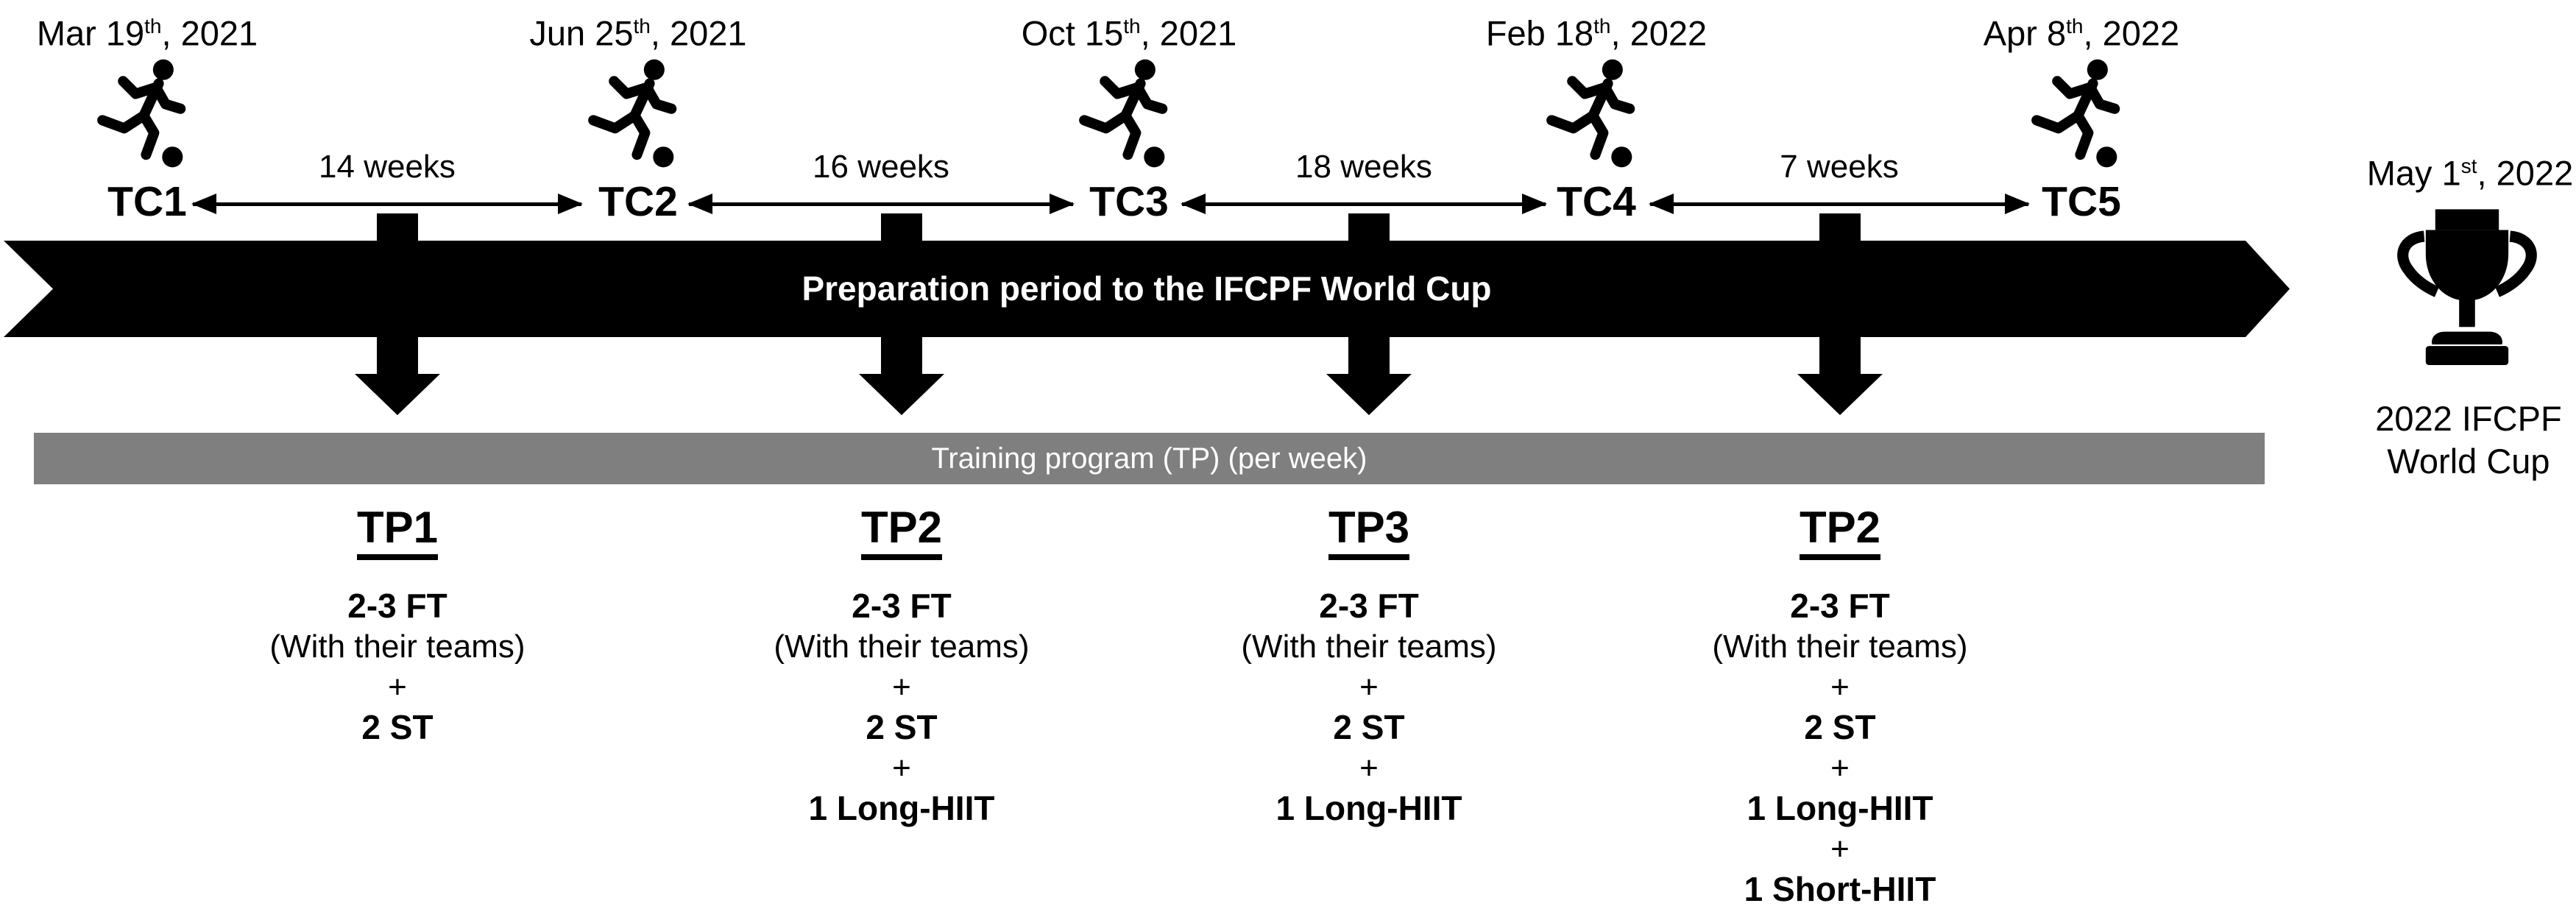 This screenshot has width=2576, height=920. I want to click on interval-label-3: 18 weeks, so click(1363, 167).